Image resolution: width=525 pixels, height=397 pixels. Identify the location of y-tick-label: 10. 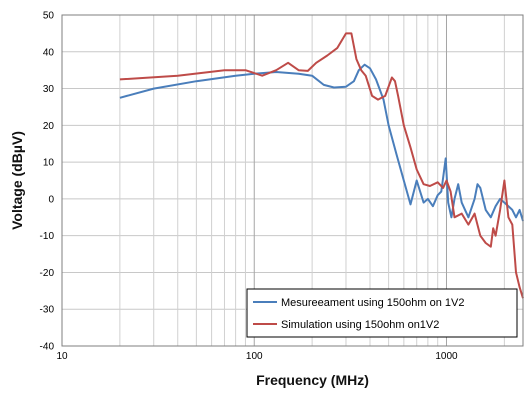
(49, 163).